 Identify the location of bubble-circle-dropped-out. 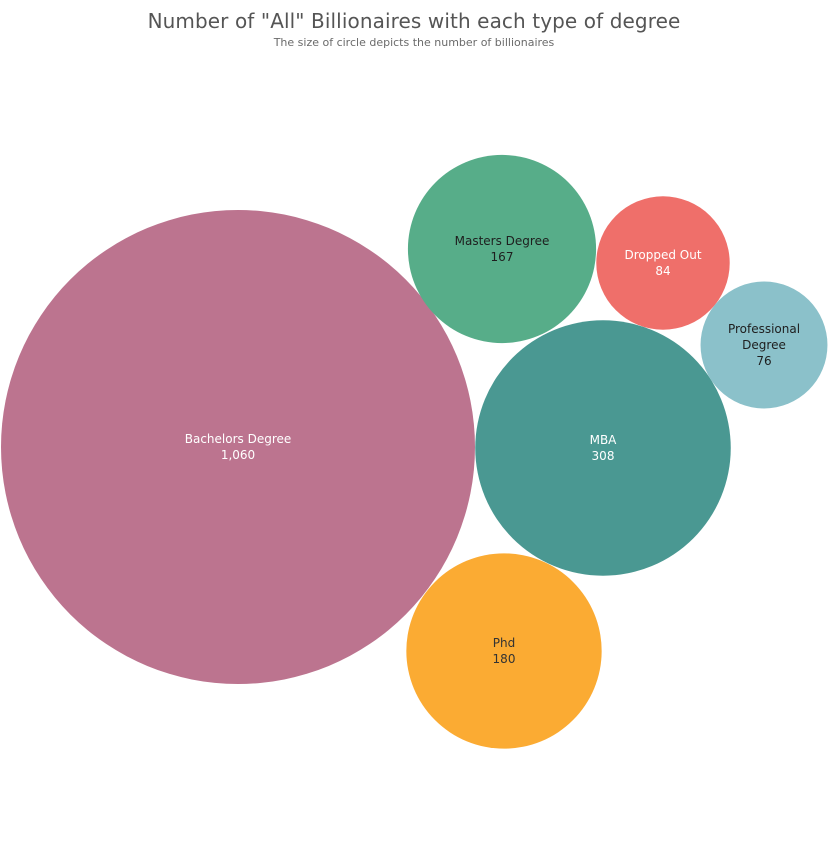
(663, 263).